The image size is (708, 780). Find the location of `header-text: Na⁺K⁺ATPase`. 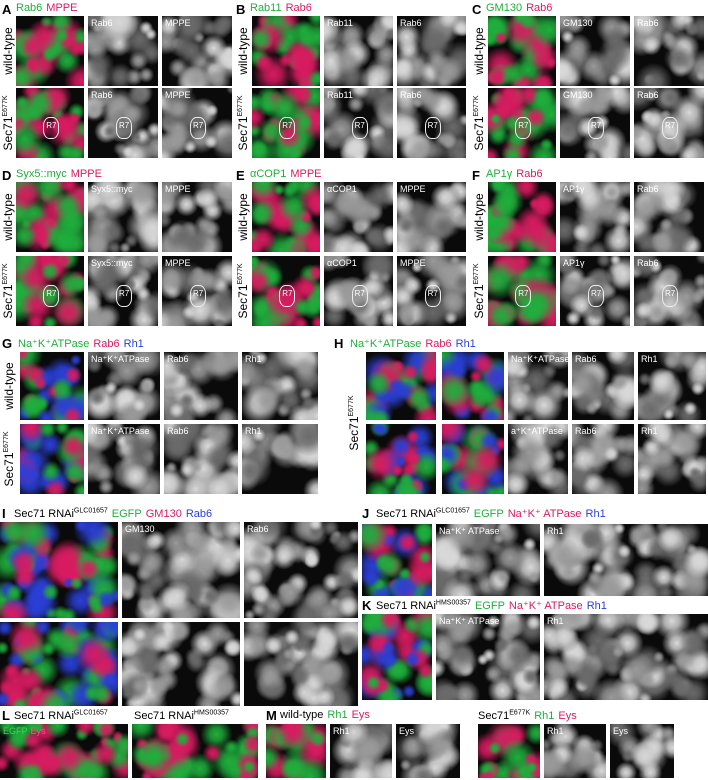

header-text: Na⁺K⁺ATPase is located at coordinates (53, 344).